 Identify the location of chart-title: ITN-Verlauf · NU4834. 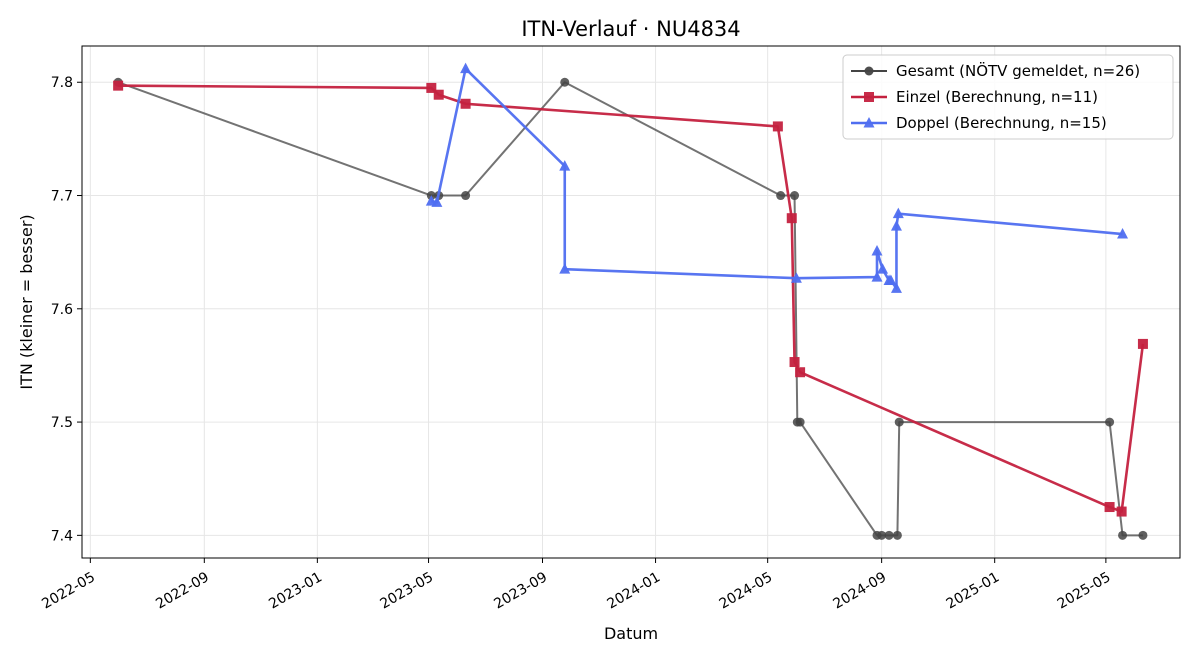
(630, 29).